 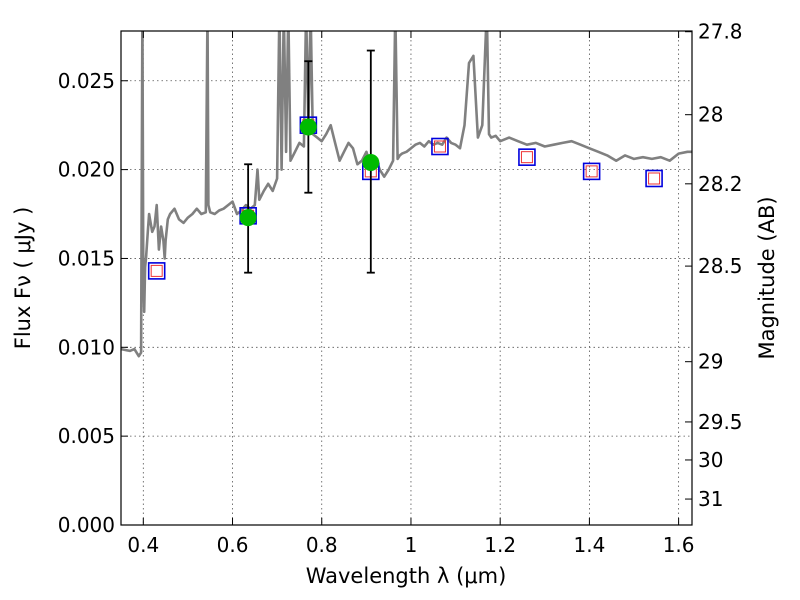 What do you see at coordinates (322, 545) in the screenshot?
I see `x-tick-label: 0.8` at bounding box center [322, 545].